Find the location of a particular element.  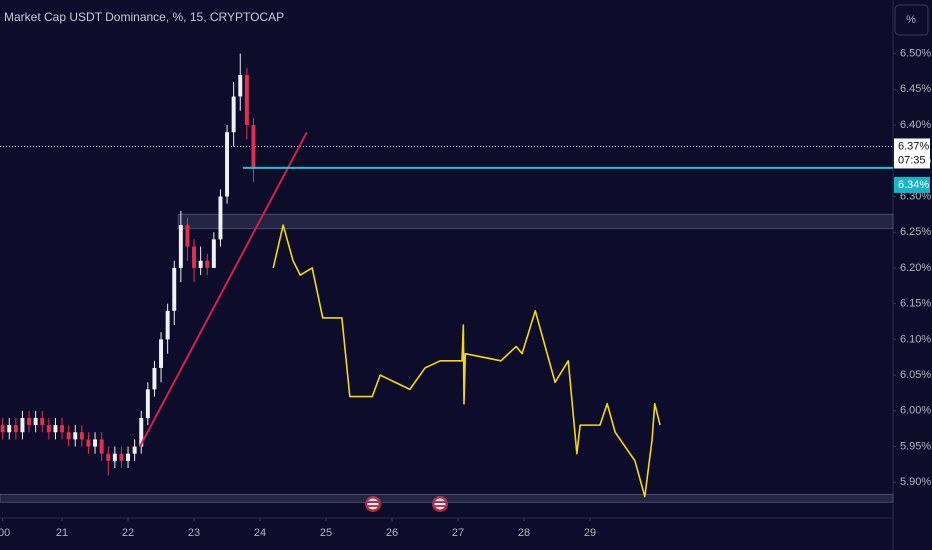

y-tick-label: 6.00% is located at coordinates (915, 411).